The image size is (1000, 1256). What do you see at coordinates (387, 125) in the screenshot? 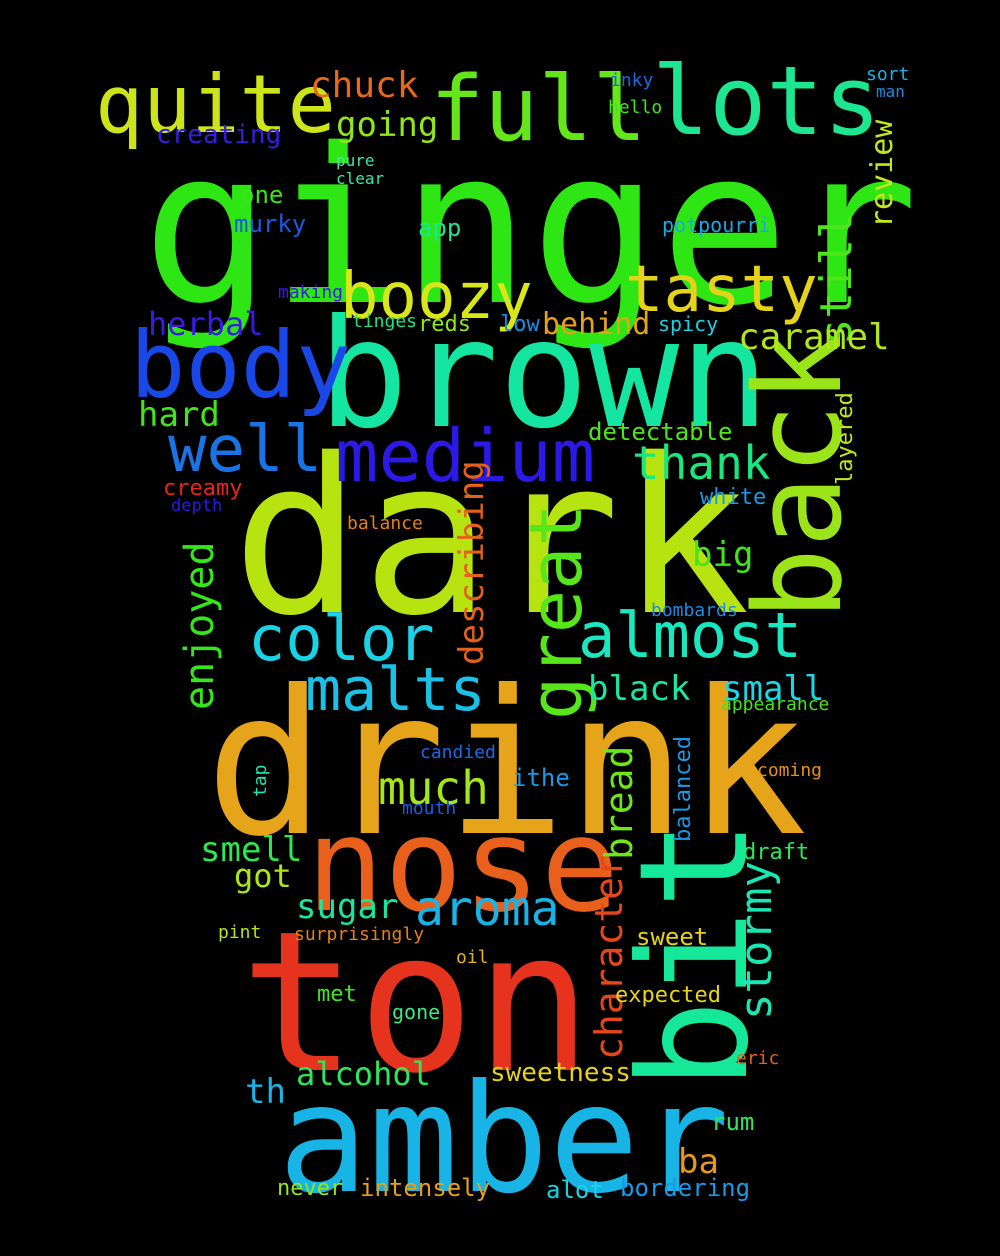
I see `word-going: going` at bounding box center [387, 125].